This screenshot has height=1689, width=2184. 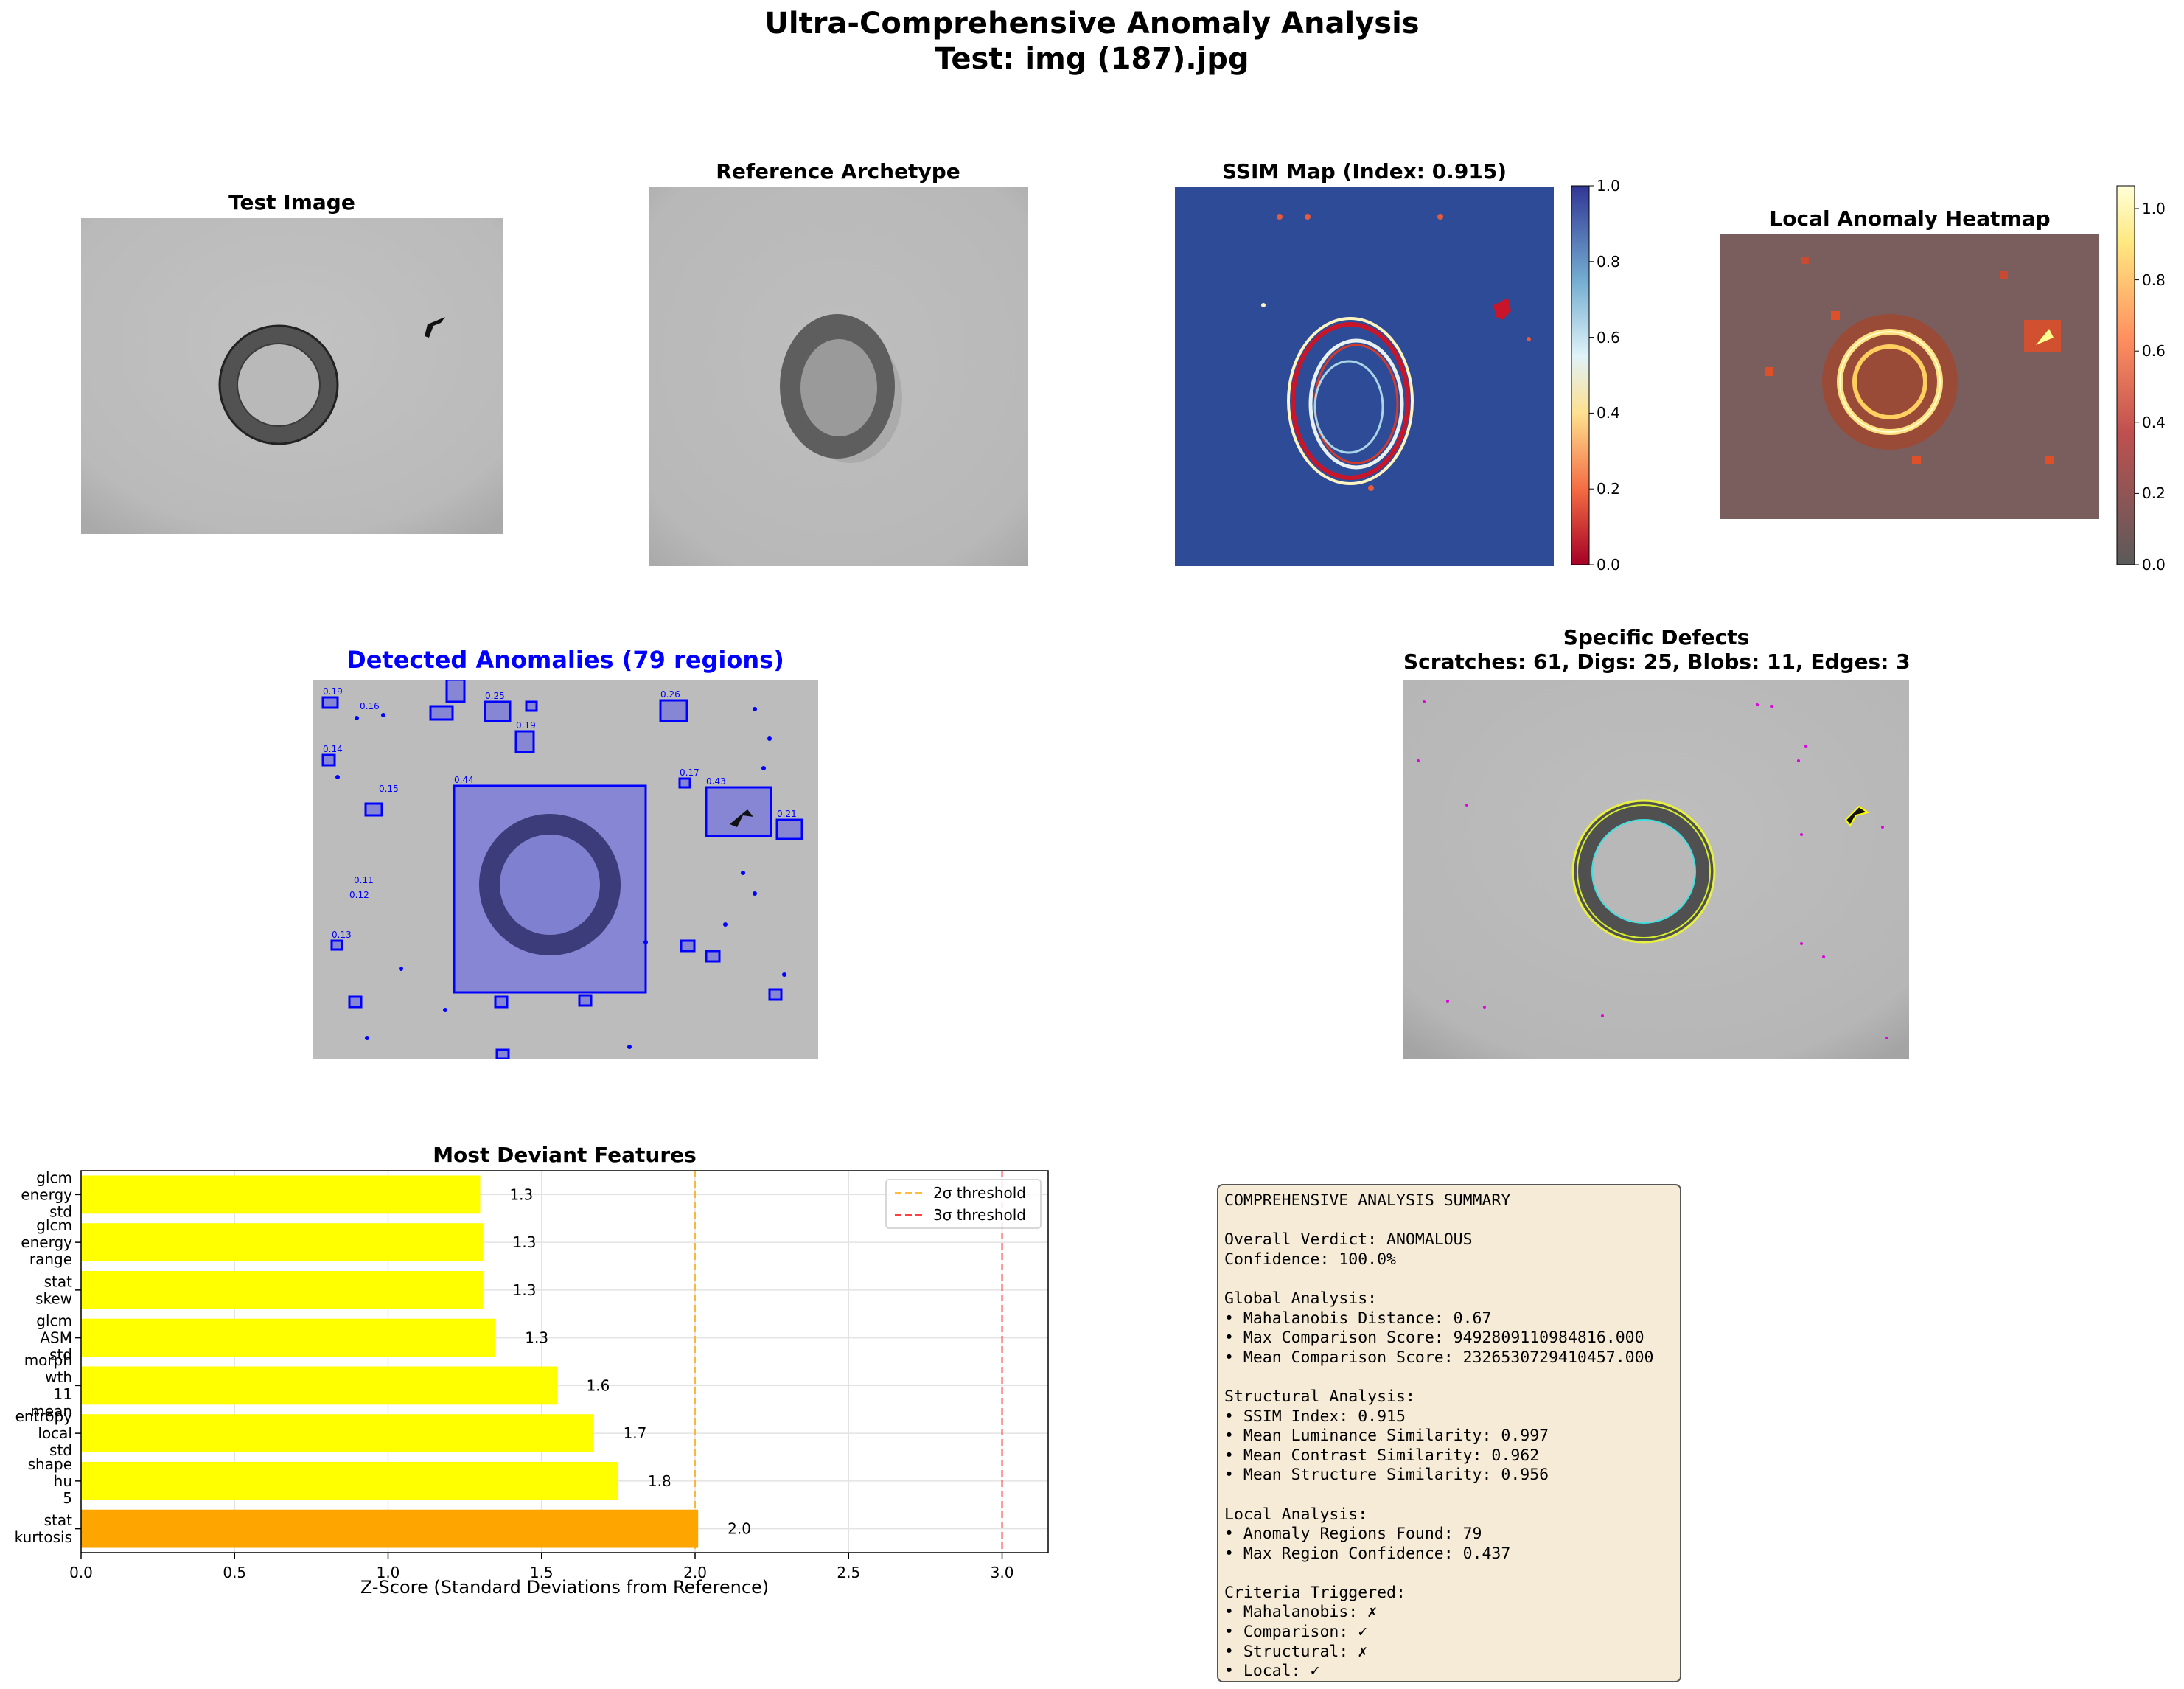 What do you see at coordinates (1367, 1553) in the screenshot?
I see `summary-line: • Max Region Confidence: 0.437` at bounding box center [1367, 1553].